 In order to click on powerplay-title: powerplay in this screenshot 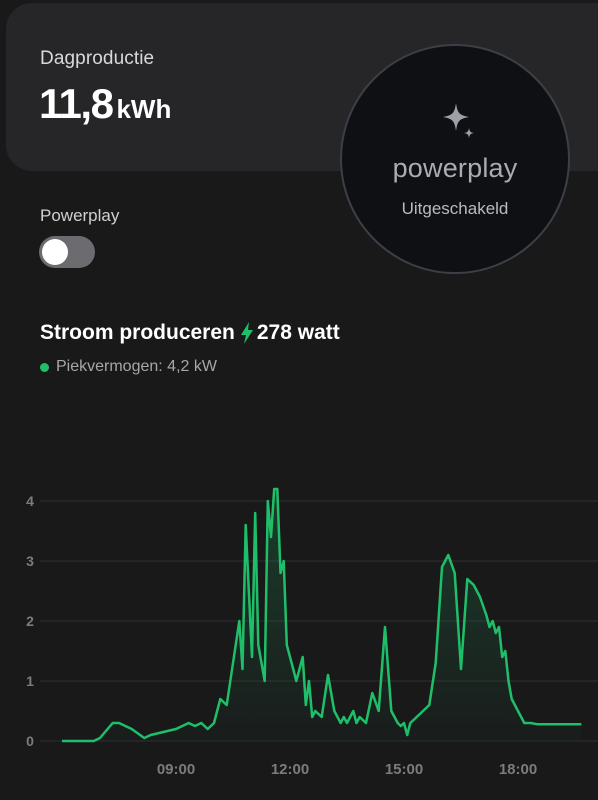, I will do `click(455, 168)`.